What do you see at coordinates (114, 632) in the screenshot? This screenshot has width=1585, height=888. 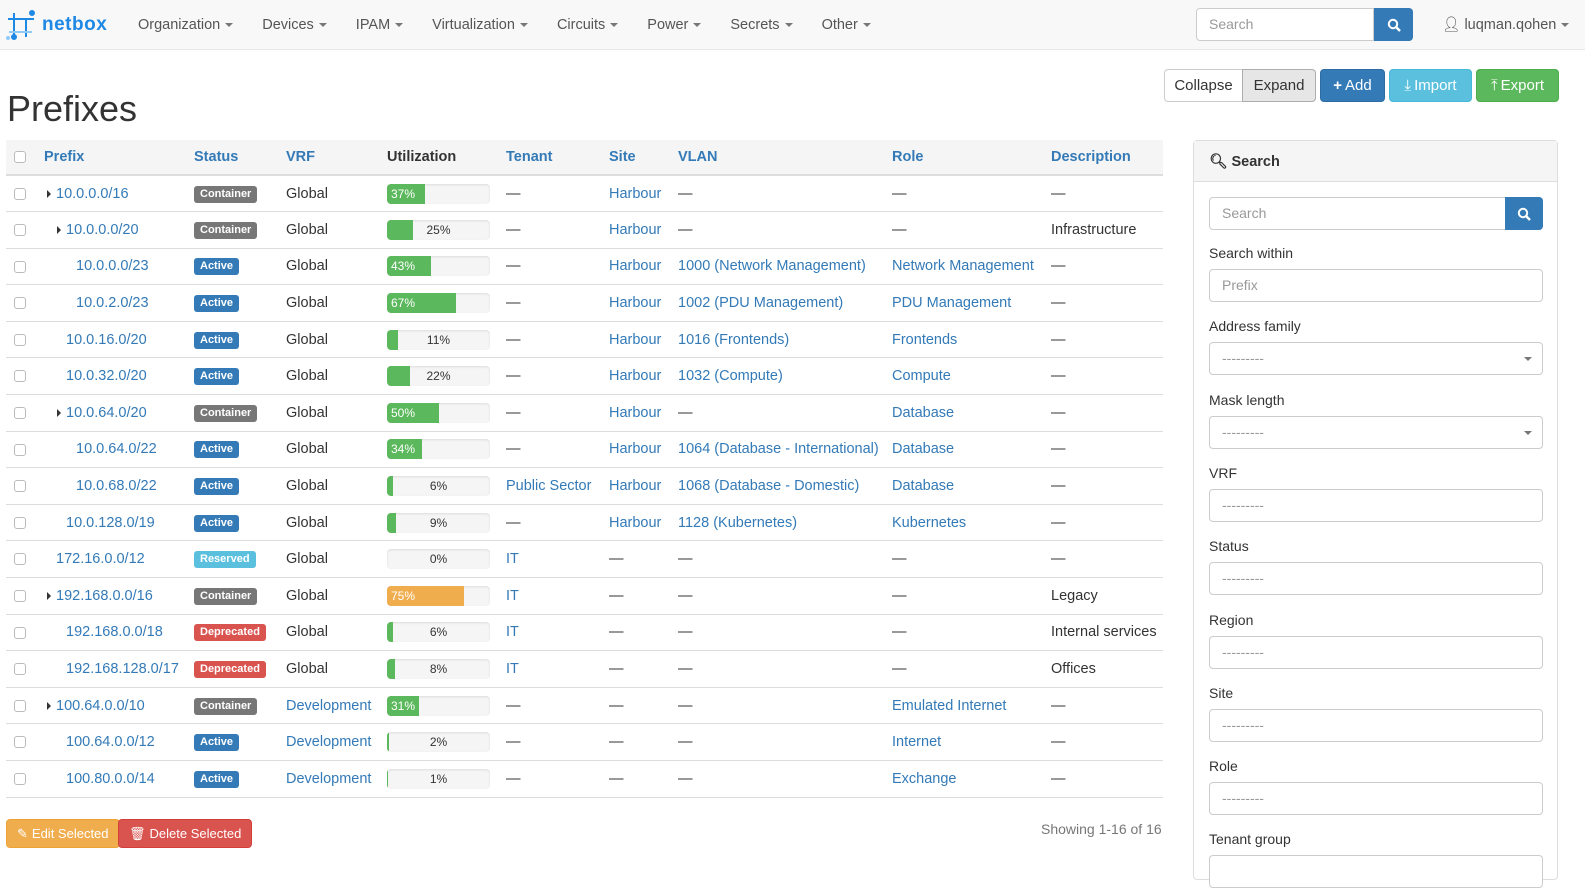 I see `prefix-link: 192.168.0.0/18` at bounding box center [114, 632].